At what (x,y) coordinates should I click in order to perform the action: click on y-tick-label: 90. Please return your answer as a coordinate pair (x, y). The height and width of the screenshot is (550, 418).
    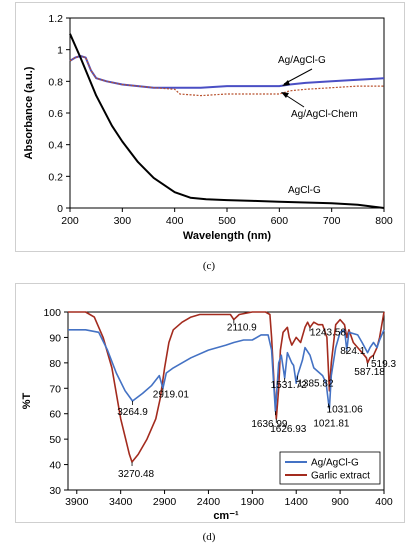
    Looking at the image, I should click on (55, 338).